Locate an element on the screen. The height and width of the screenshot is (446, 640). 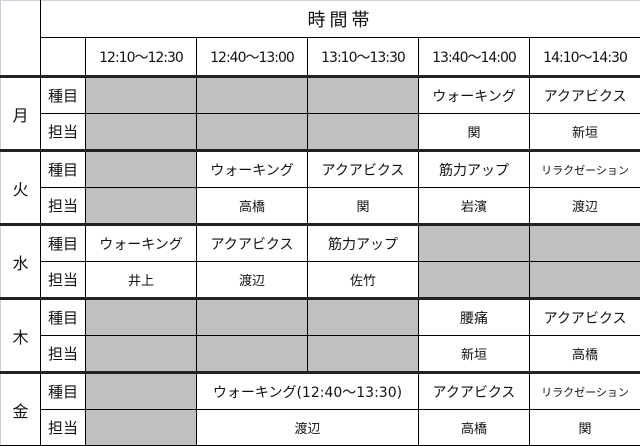
time-slot-header: 12:10～12:30 is located at coordinates (141, 57).